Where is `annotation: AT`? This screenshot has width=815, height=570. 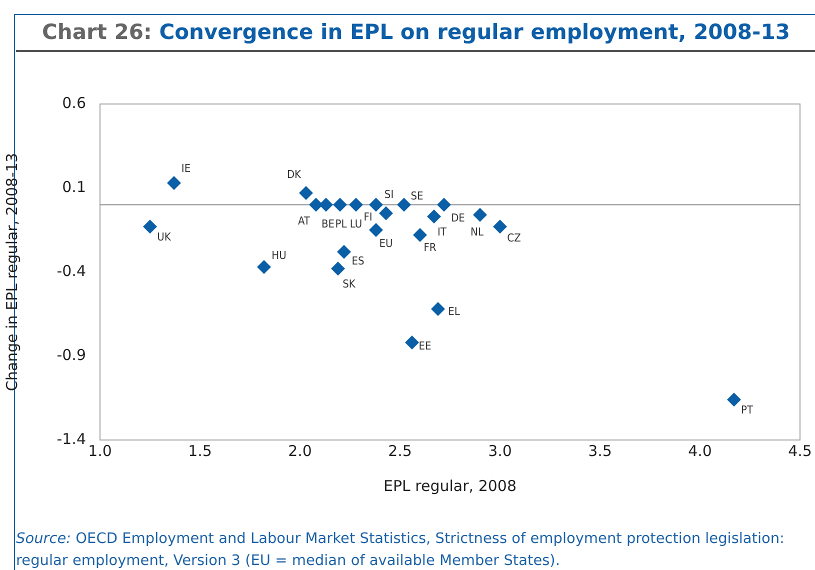
annotation: AT is located at coordinates (304, 221).